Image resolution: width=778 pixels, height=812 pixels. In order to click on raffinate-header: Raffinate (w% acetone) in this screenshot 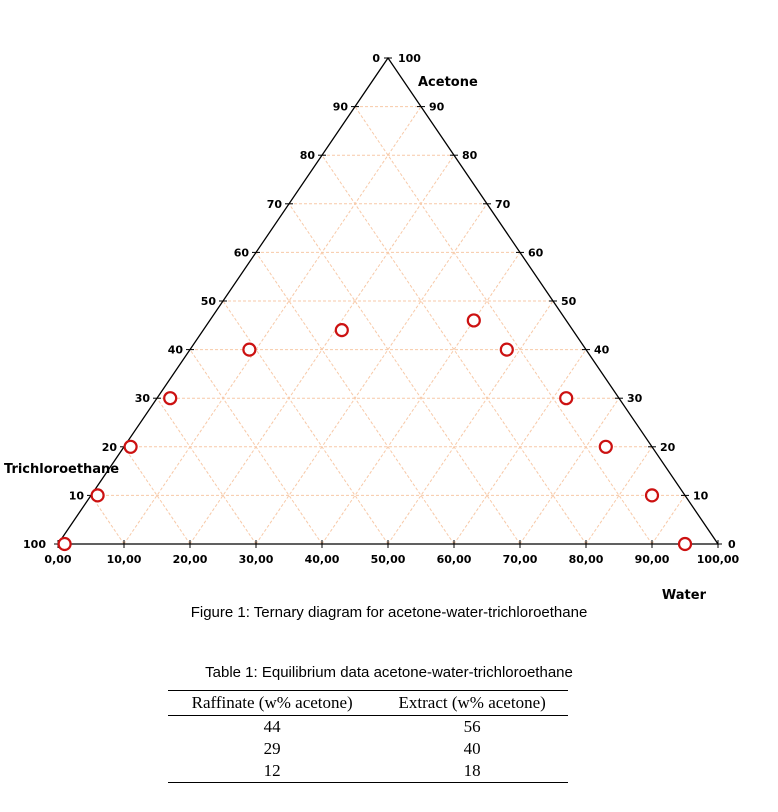, I will do `click(272, 703)`.